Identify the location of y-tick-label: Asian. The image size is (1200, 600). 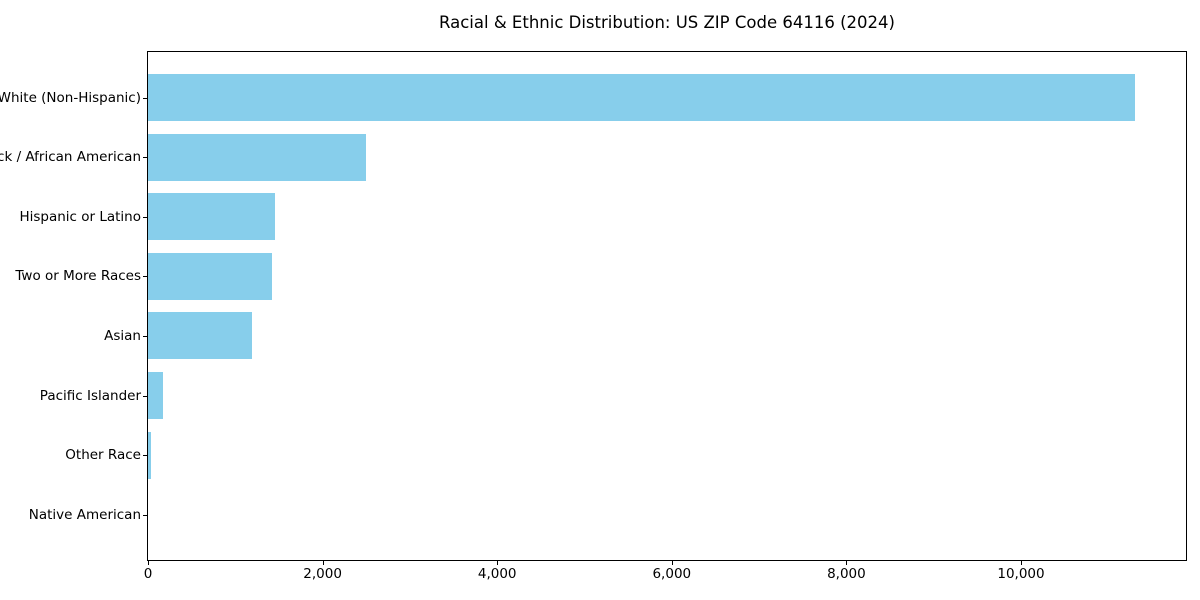
(122, 335).